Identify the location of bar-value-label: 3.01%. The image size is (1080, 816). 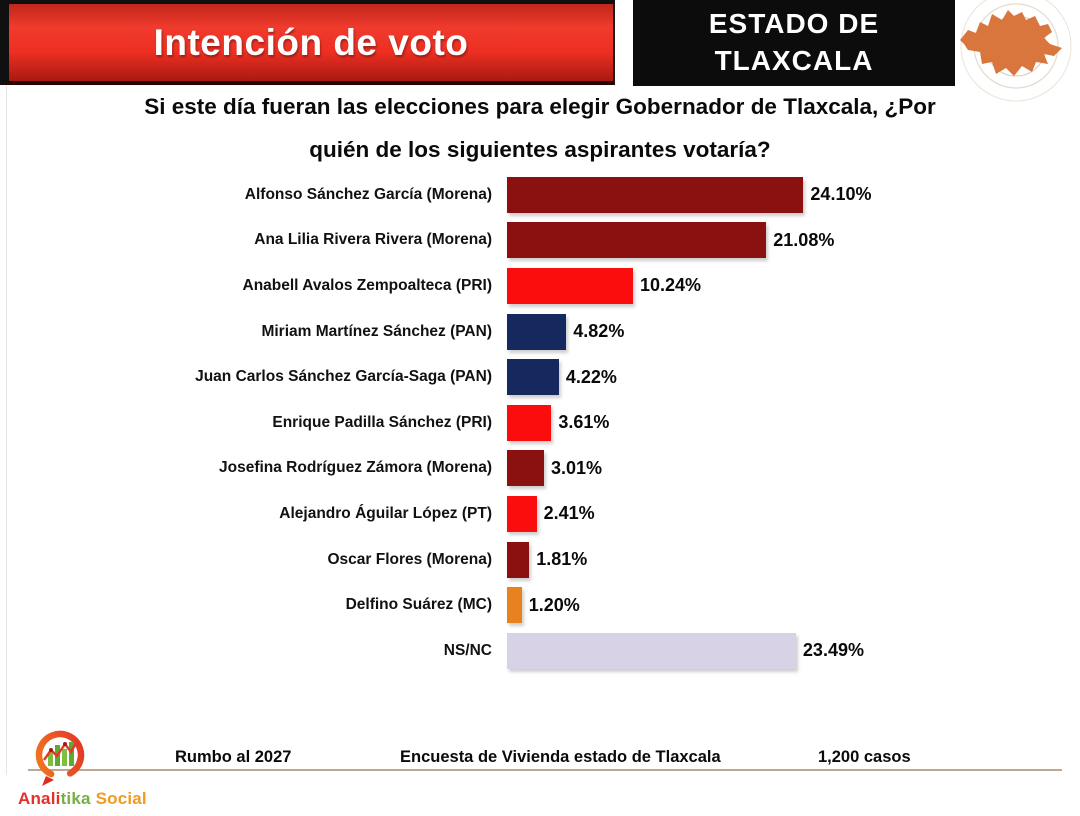
(577, 467).